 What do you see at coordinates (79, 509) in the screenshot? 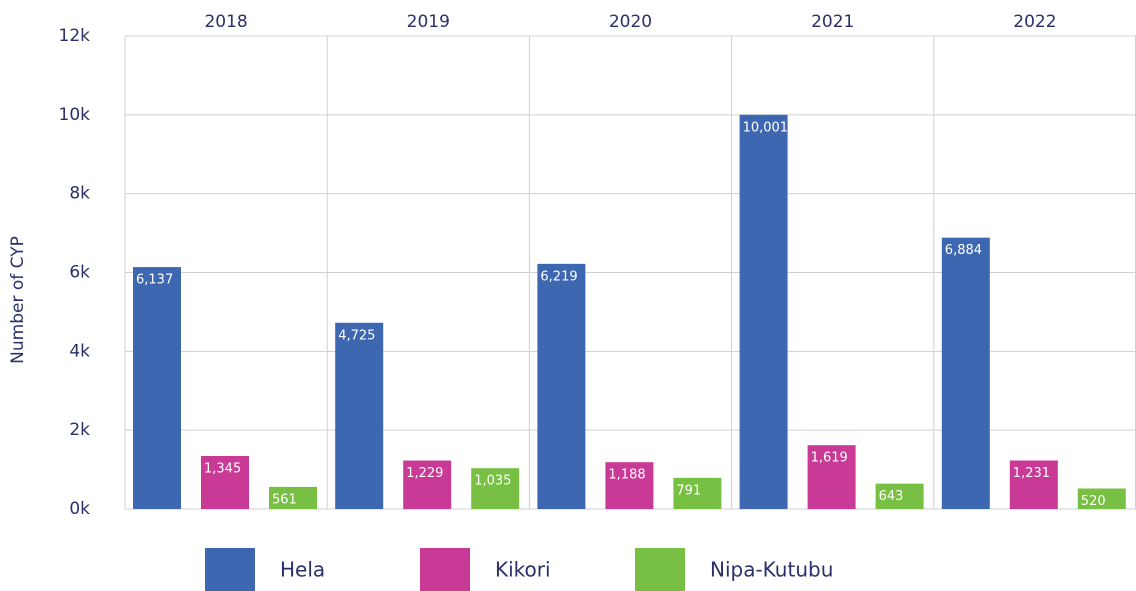
I see `y-tick-label: 0k` at bounding box center [79, 509].